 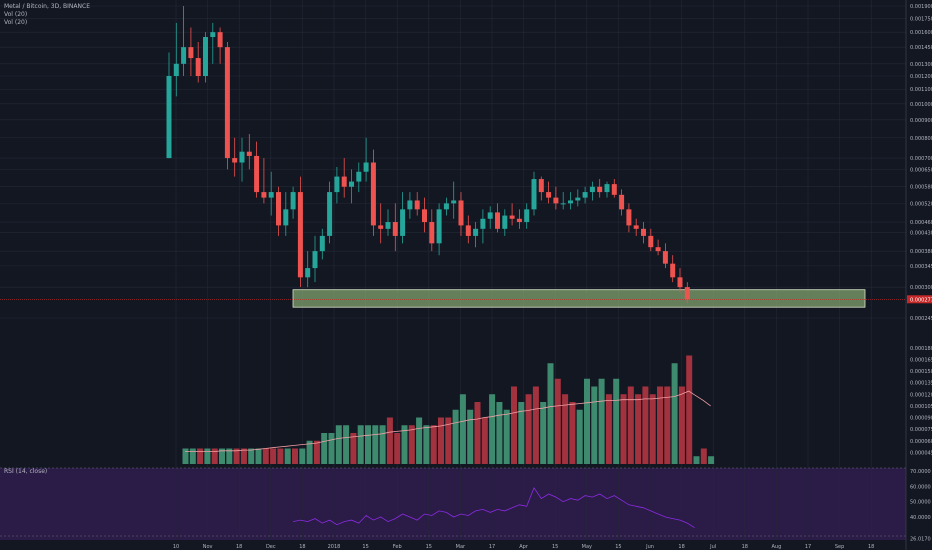 What do you see at coordinates (777, 547) in the screenshot?
I see `x-tick-label: Aug` at bounding box center [777, 547].